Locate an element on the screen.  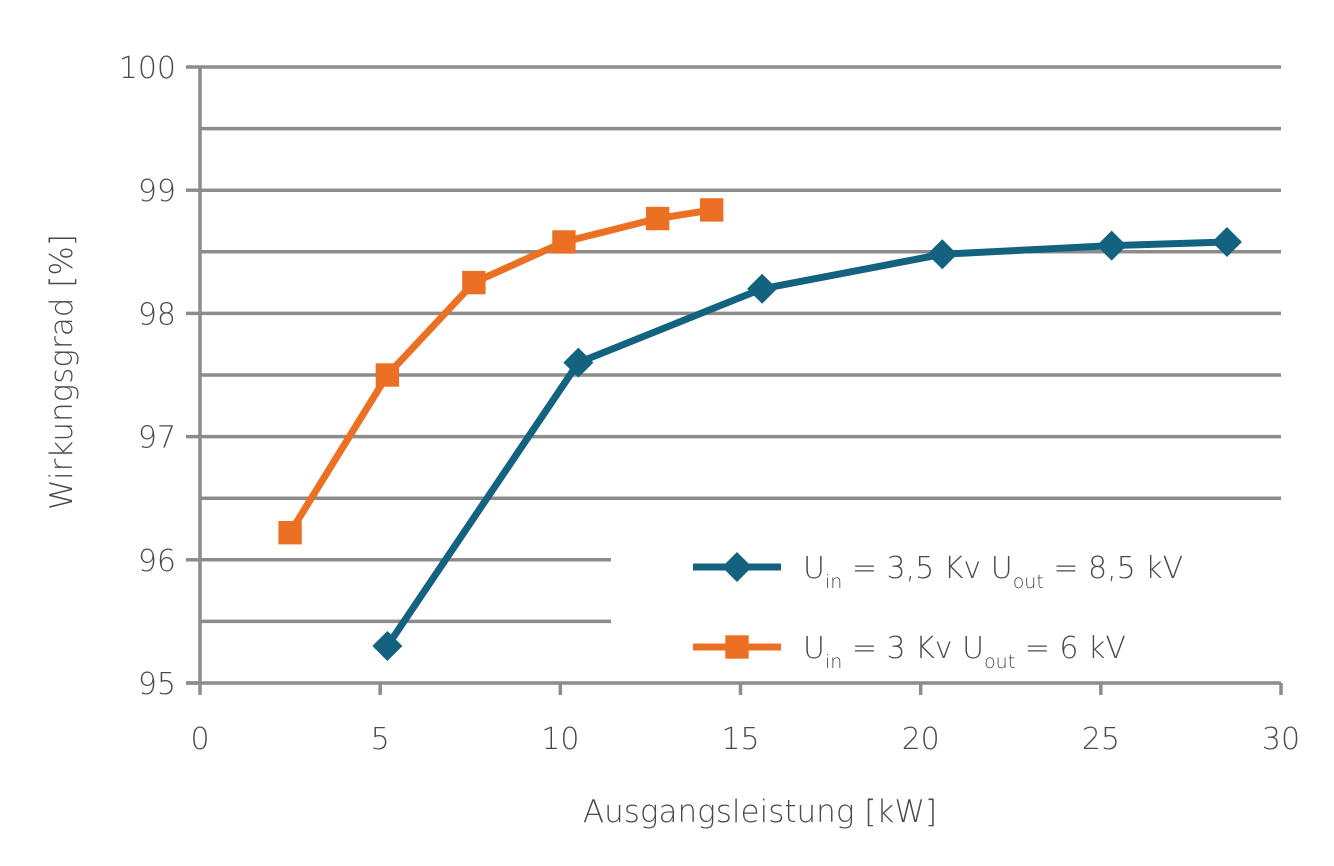
legend-item-2: Uin = 3 Kv Uout = 6 kV is located at coordinates (909, 652).